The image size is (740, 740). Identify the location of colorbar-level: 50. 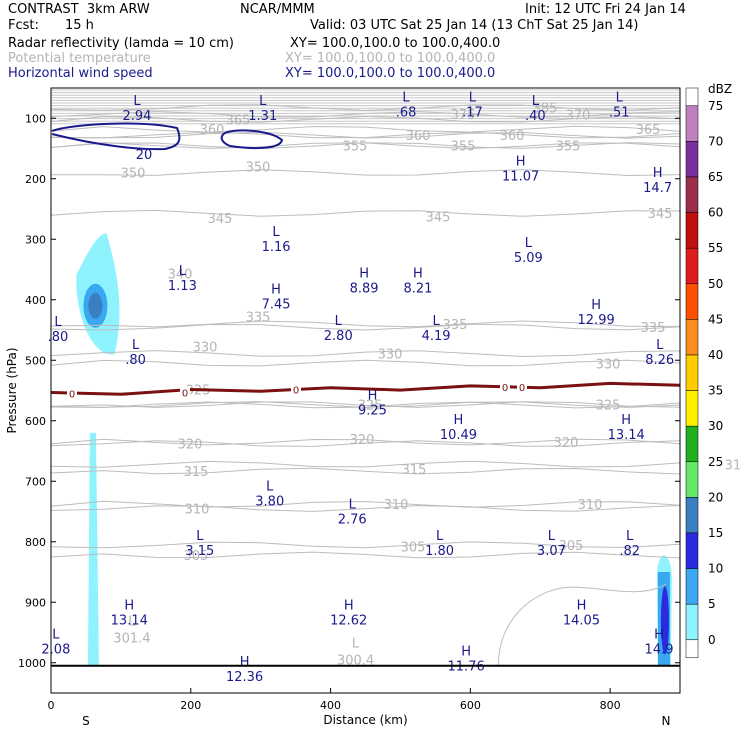
(715, 284).